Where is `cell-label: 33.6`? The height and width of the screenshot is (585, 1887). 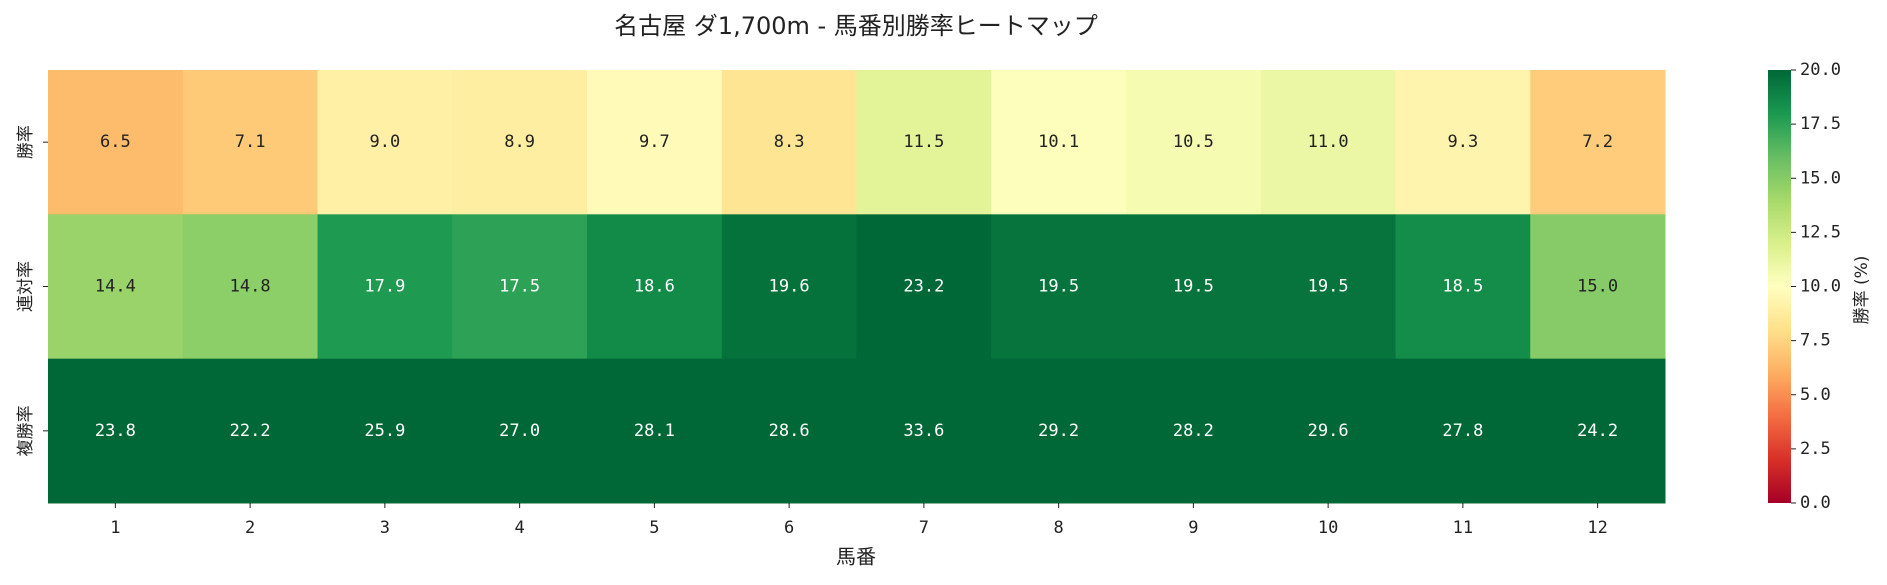
cell-label: 33.6 is located at coordinates (923, 431).